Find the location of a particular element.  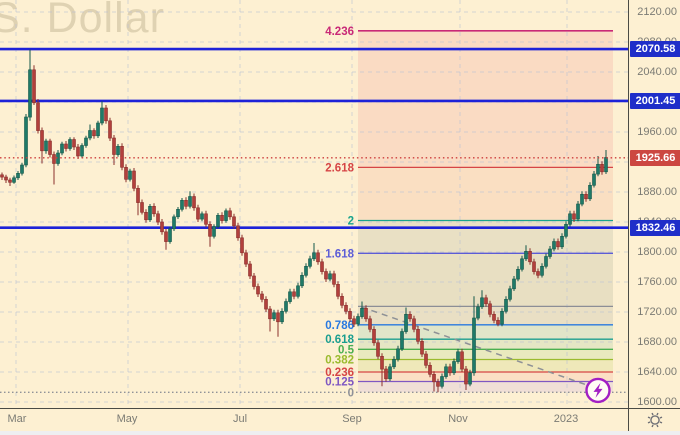

alert-price-label: 2070.58 is located at coordinates (655, 49).